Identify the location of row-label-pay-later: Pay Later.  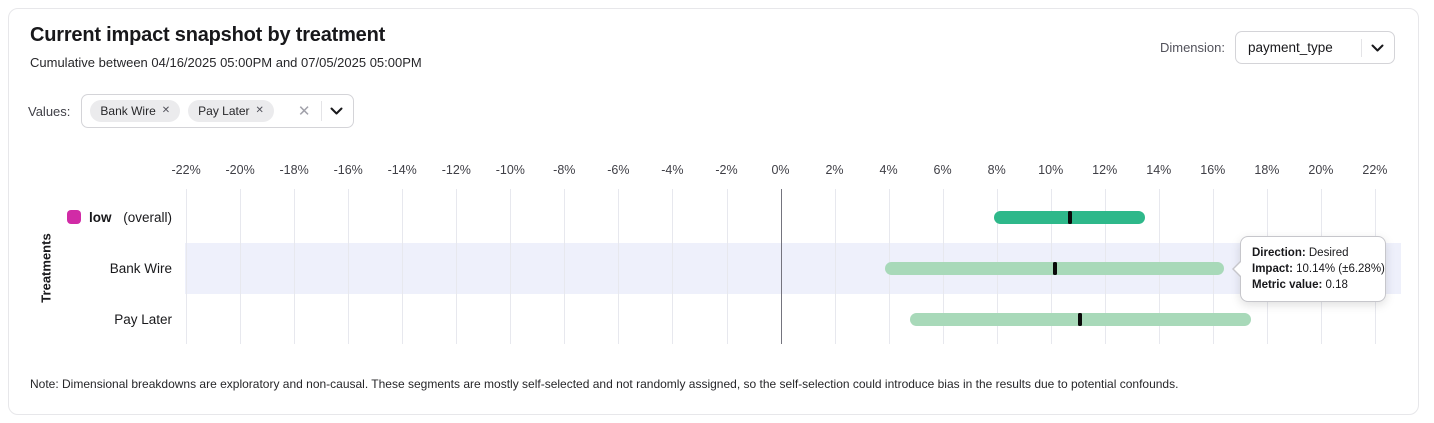
(96, 319).